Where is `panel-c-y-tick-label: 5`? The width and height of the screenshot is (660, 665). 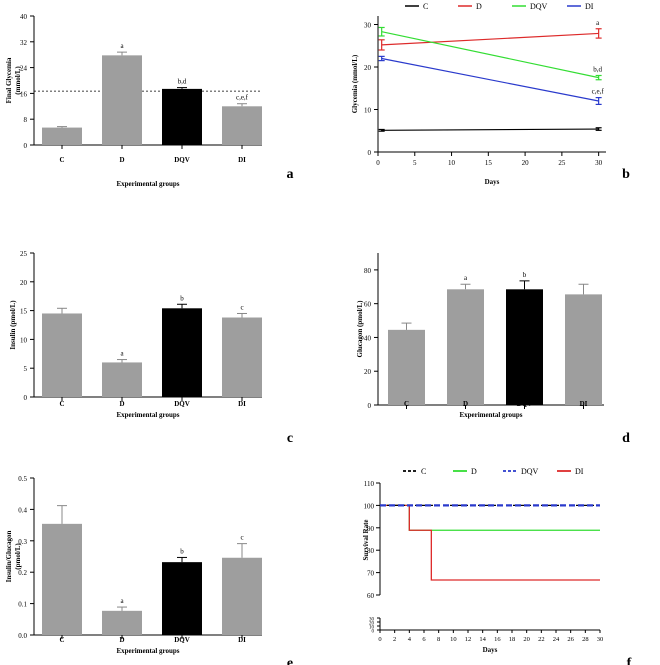
panel-c-y-tick-label: 5 is located at coordinates (26, 369).